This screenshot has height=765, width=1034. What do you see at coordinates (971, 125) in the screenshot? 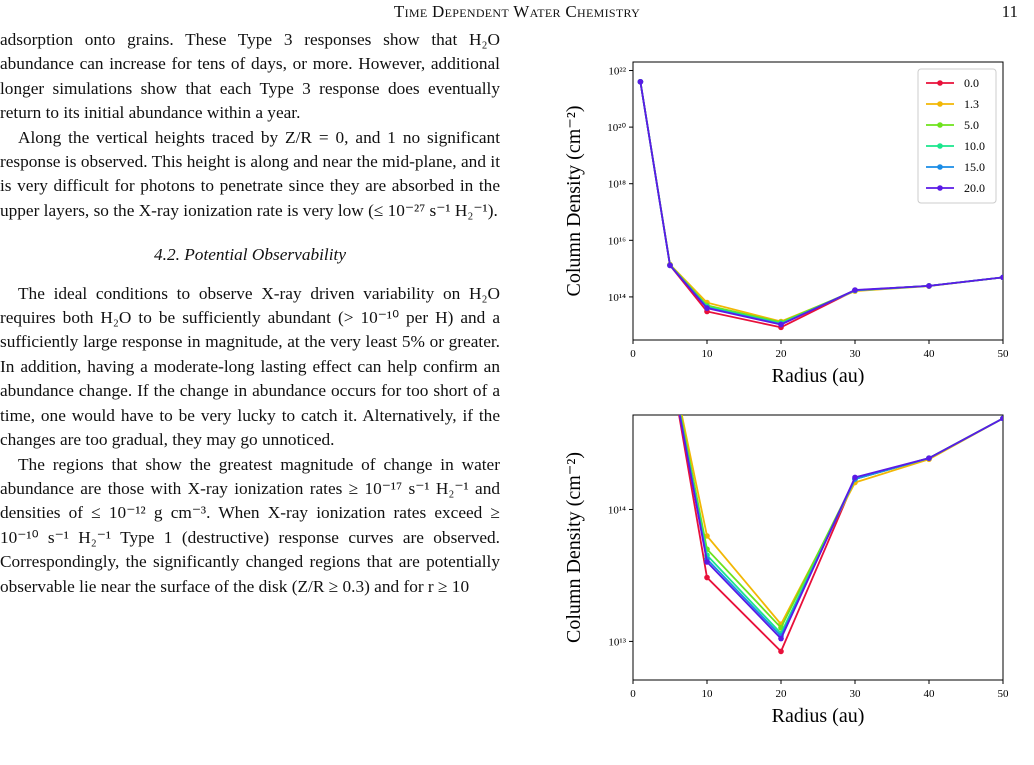
I see `legend-label: 5.0` at bounding box center [971, 125].